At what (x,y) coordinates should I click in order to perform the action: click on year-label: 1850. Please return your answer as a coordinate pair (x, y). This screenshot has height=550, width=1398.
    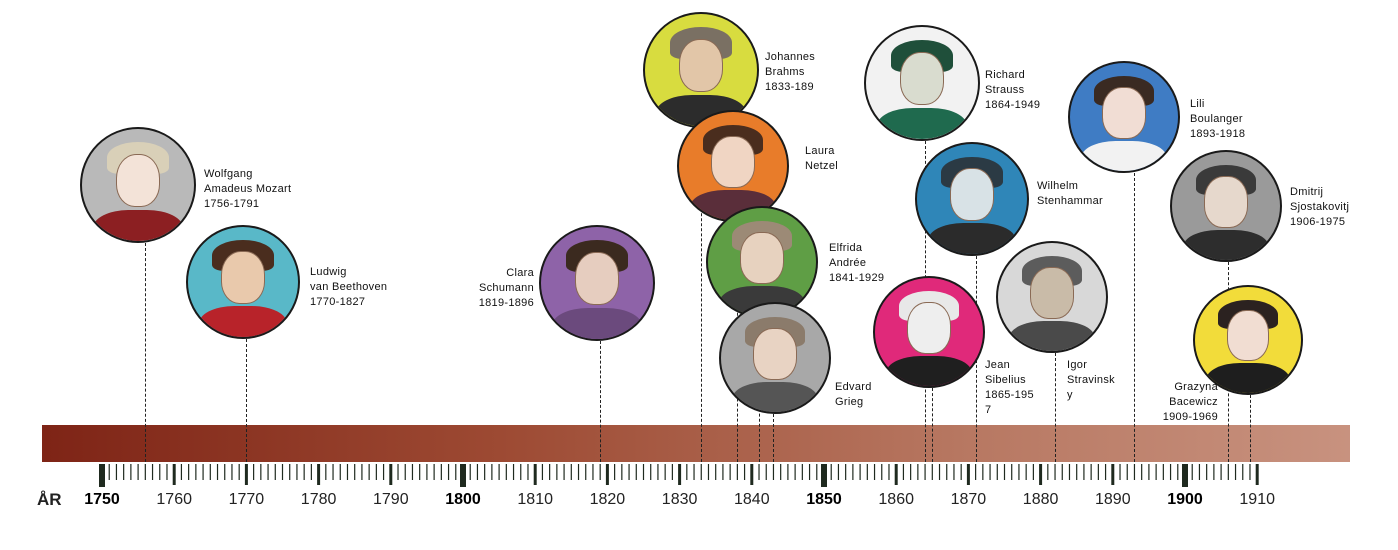
    Looking at the image, I should click on (824, 499).